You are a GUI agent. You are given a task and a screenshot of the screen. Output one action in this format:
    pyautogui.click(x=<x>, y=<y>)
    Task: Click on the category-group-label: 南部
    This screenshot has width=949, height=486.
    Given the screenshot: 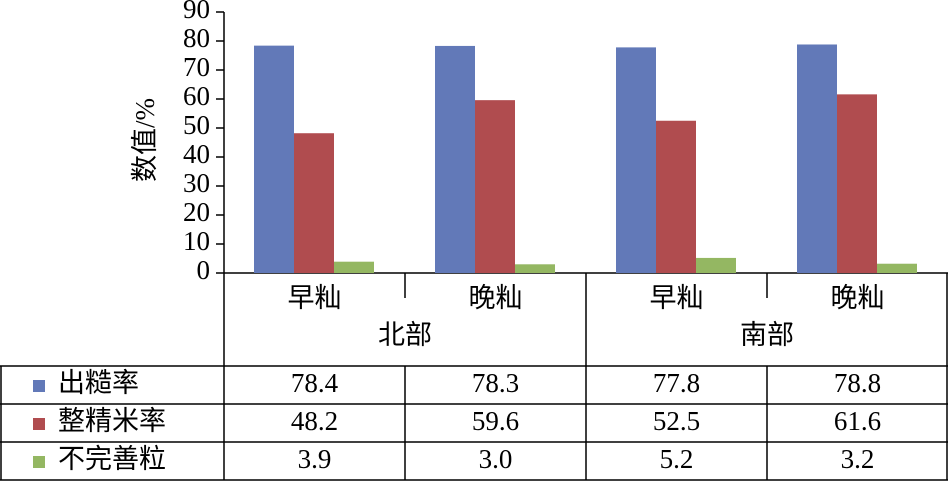 What is the action you would take?
    pyautogui.click(x=767, y=335)
    